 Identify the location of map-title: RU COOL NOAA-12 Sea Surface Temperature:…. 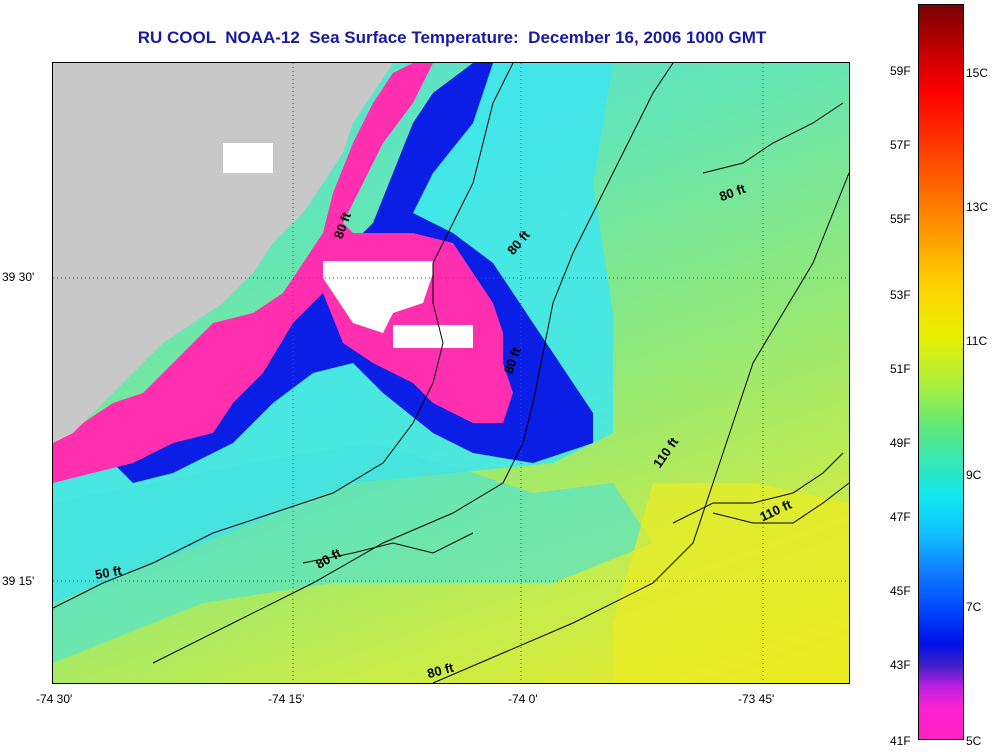
(452, 37).